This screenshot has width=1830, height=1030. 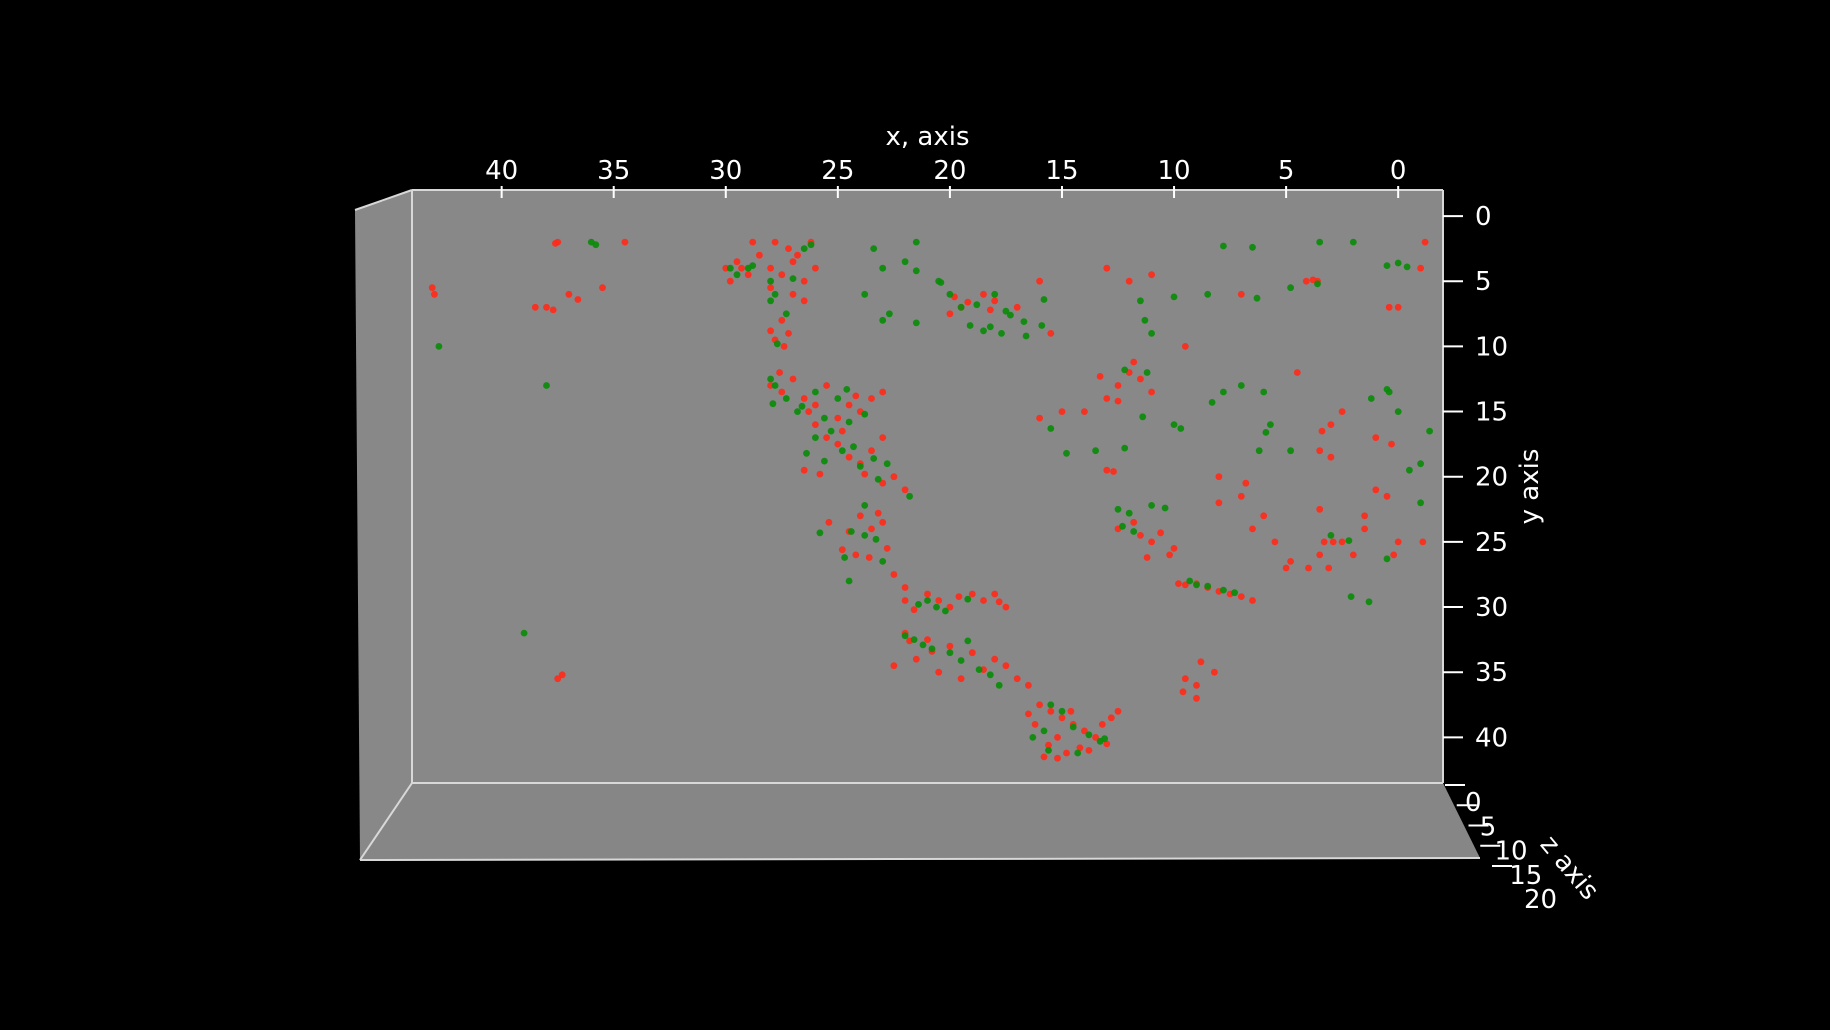 I want to click on x-axis-ticks: 40 35 30 25 20 15 10 5 0, so click(x=945, y=177).